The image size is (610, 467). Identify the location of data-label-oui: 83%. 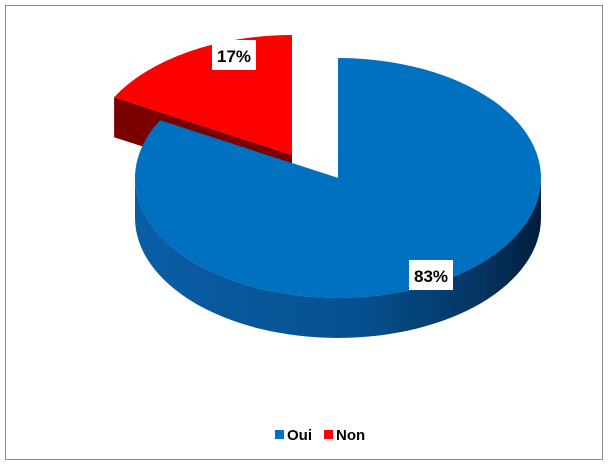
(431, 276).